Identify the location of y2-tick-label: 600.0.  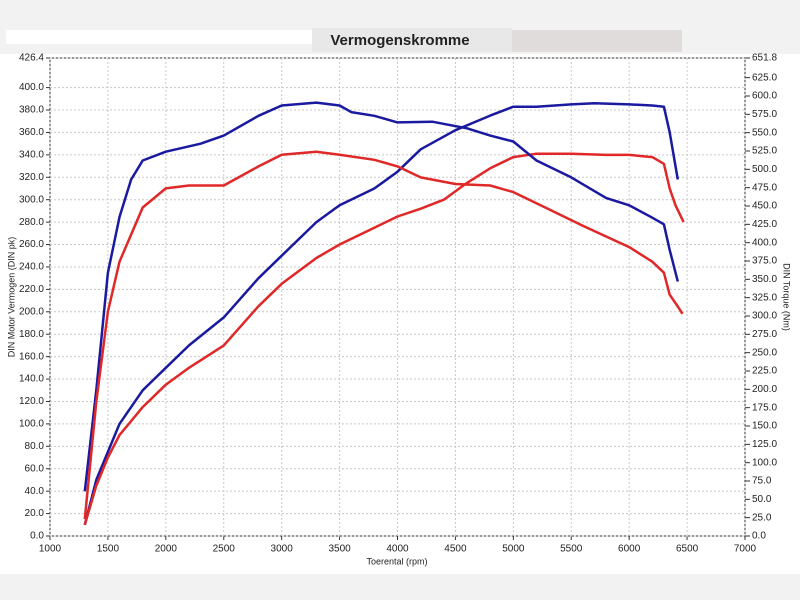
(764, 96).